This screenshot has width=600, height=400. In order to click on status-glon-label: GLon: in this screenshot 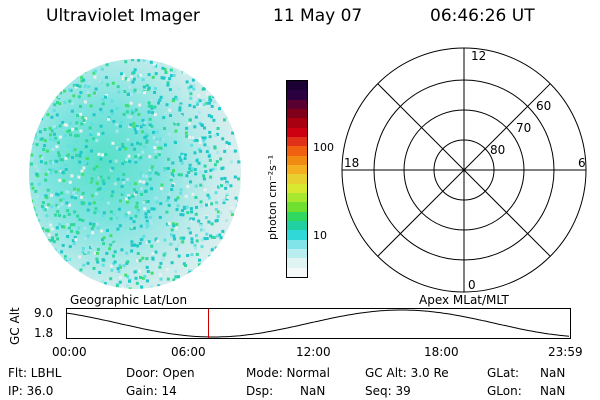, I will do `click(504, 391)`.